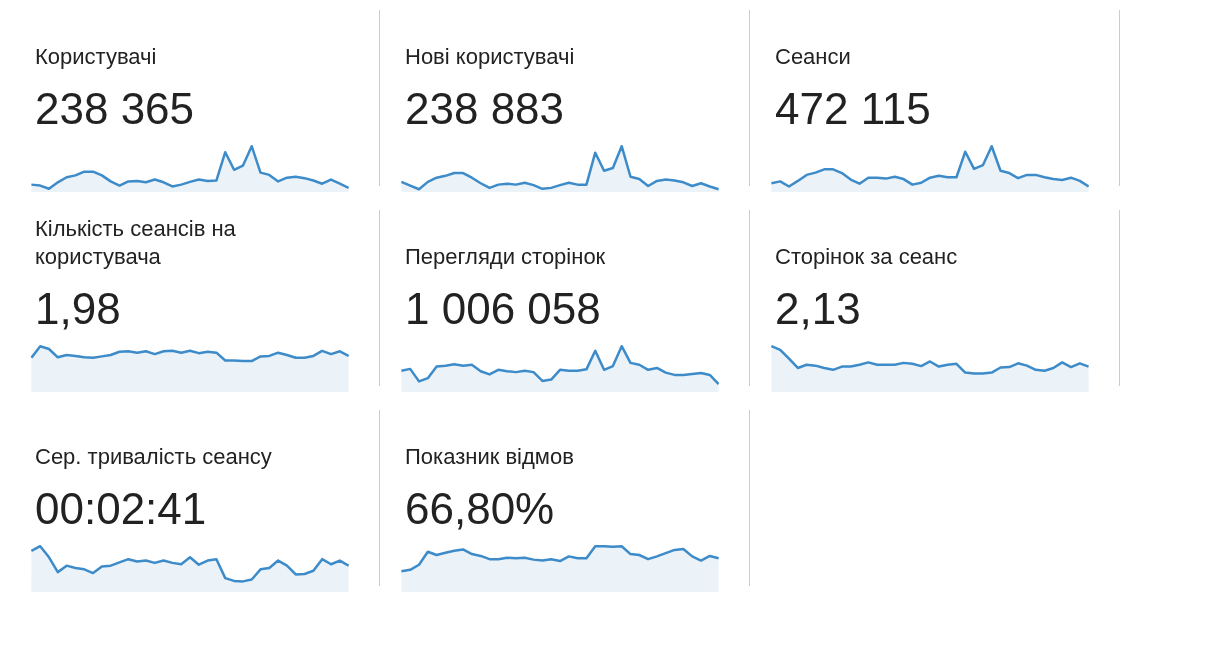  Describe the element at coordinates (866, 257) in the screenshot. I see `chart-title: Сторінок за сеанс` at that location.